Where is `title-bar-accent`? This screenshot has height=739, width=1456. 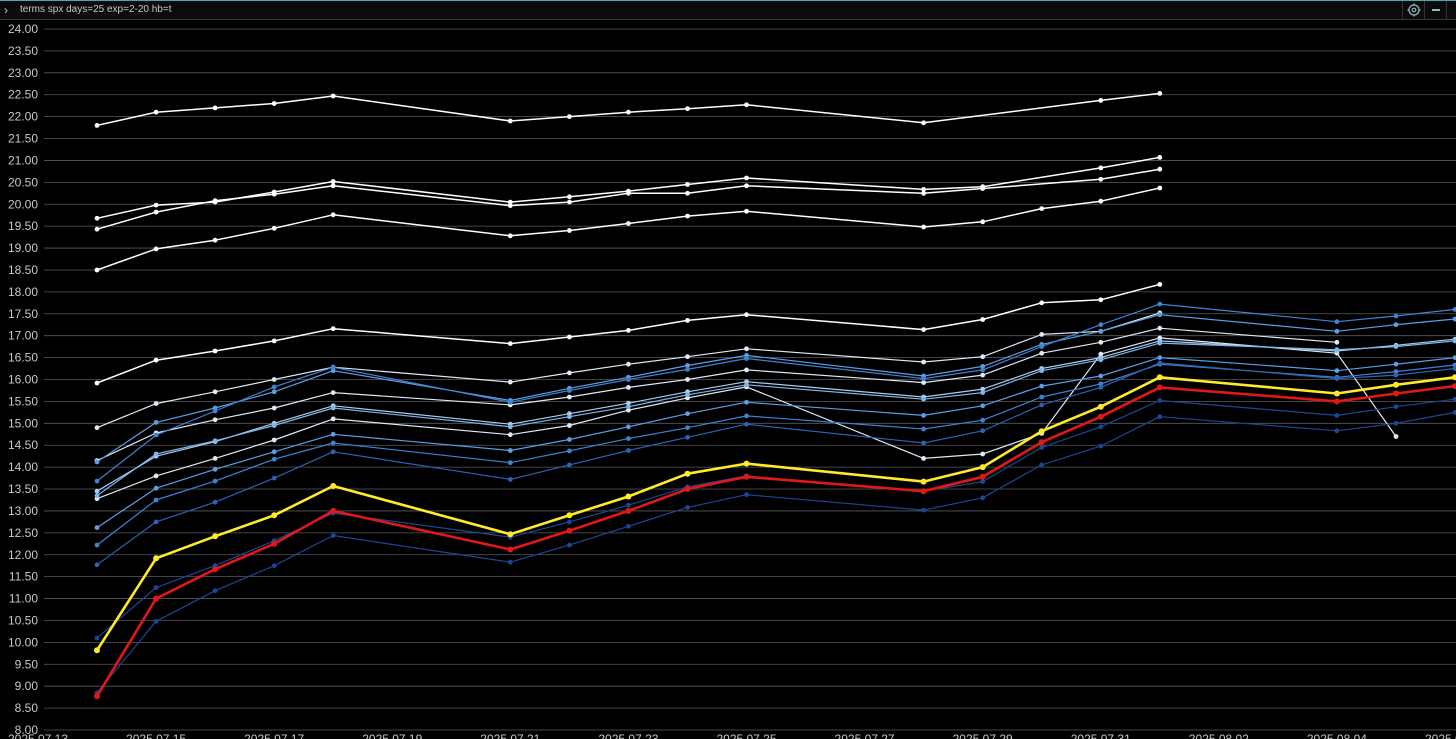 title-bar-accent is located at coordinates (728, 0).